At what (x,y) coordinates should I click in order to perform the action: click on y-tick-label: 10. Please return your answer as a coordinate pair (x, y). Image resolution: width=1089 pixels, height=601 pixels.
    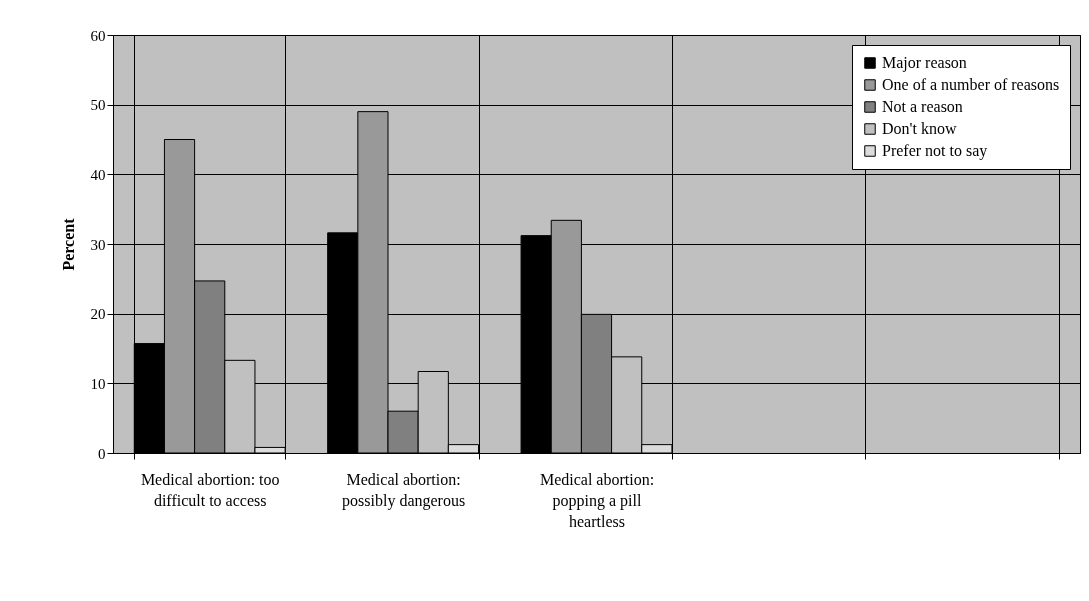
    Looking at the image, I should click on (98, 383).